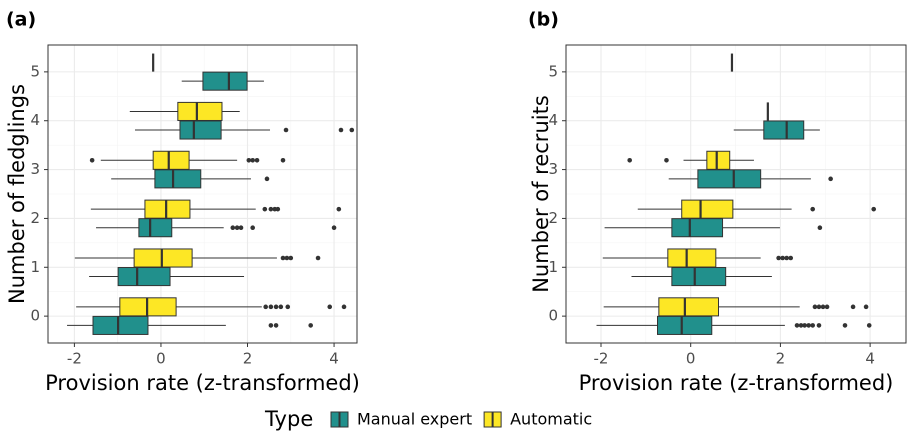 The width and height of the screenshot is (917, 437). What do you see at coordinates (414, 419) in the screenshot?
I see `legend-label: Manual expert` at bounding box center [414, 419].